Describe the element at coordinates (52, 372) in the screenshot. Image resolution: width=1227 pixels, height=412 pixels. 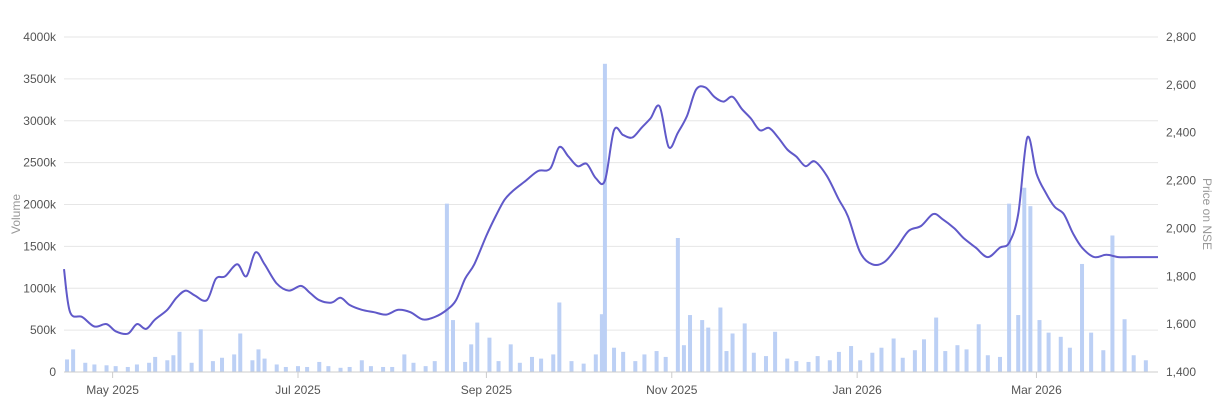
I see `left-tick-label: 0` at that location.